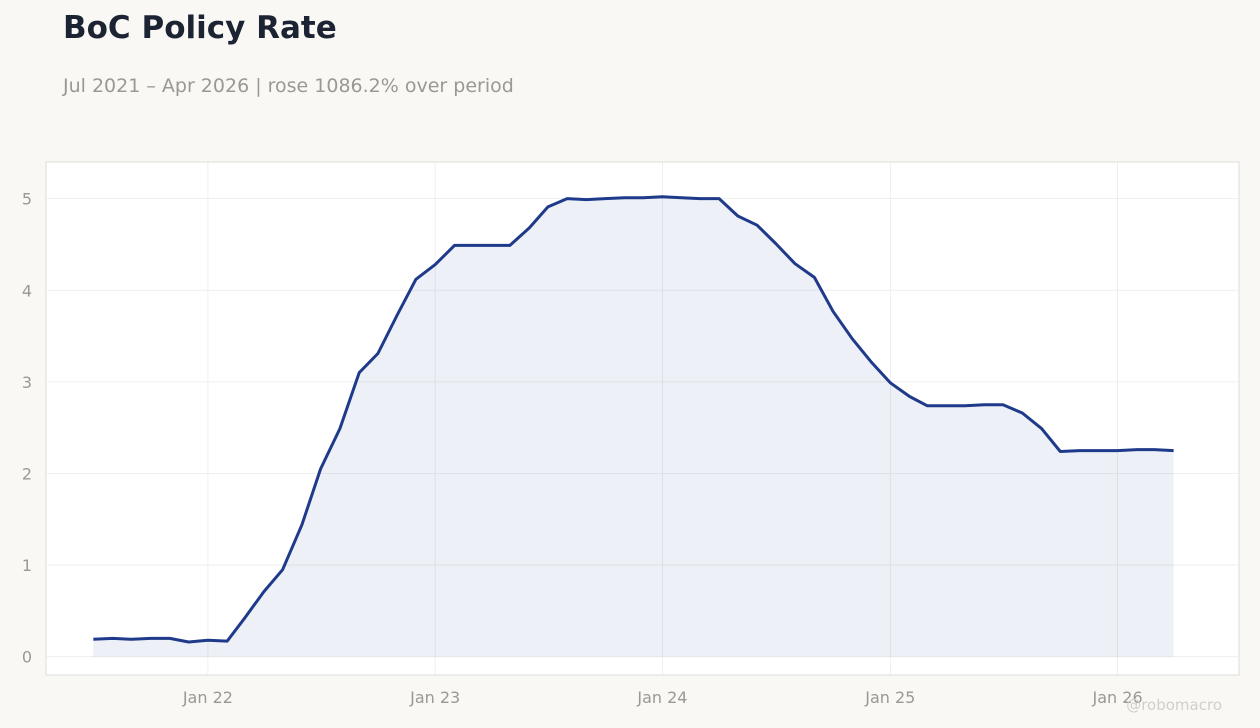  What do you see at coordinates (27, 565) in the screenshot?
I see `y-tick-label: 1` at bounding box center [27, 565].